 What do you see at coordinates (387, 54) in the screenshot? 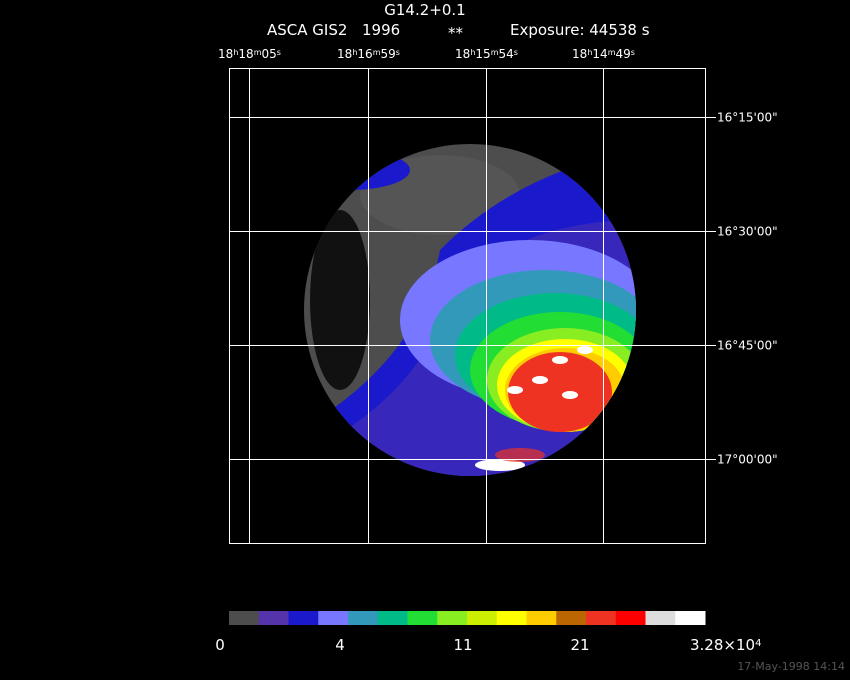
I see `ra-value: 59` at bounding box center [387, 54].